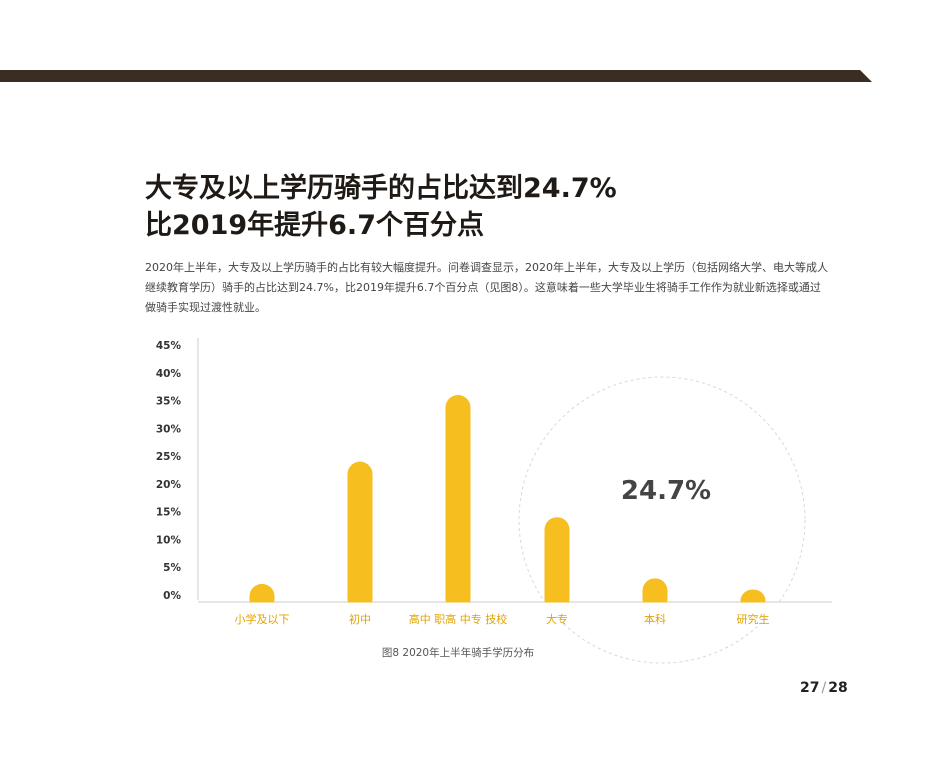  What do you see at coordinates (381, 207) in the screenshot?
I see `page-title: 大专及以上学历骑手的占比达到24.7% 比2019年提升6.7个百分点` at bounding box center [381, 207].